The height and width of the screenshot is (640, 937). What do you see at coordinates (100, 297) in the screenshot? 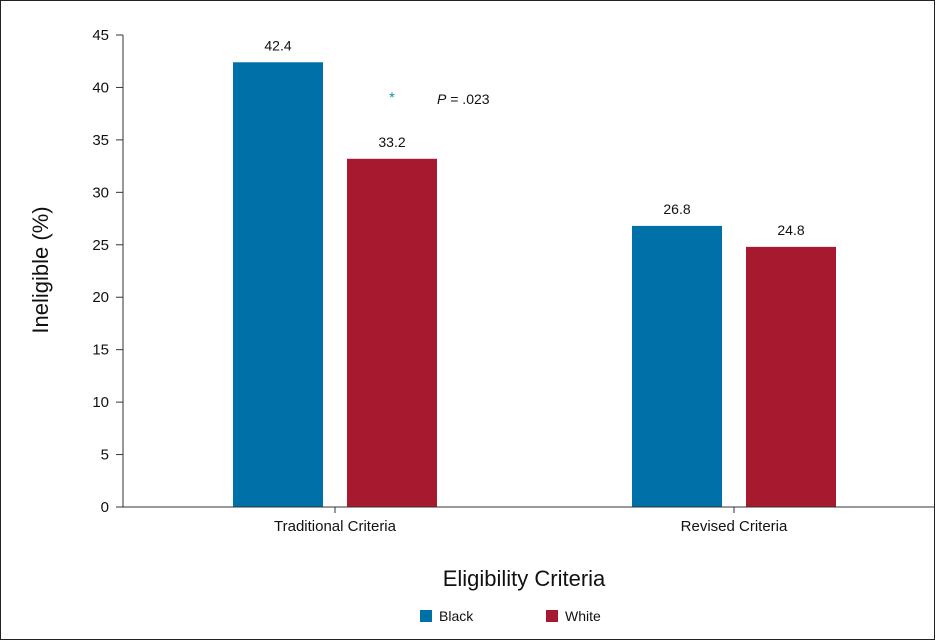
I see `y-tick-label: 20` at bounding box center [100, 297].